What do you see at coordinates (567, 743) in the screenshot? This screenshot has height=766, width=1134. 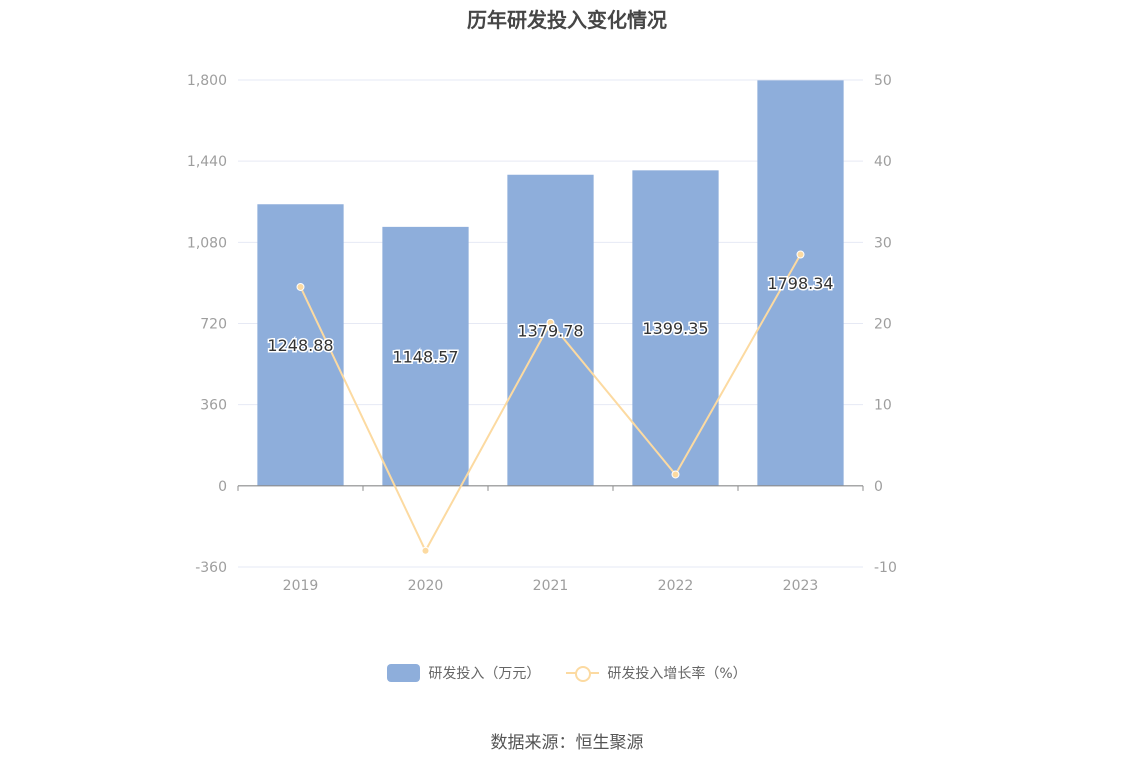 I see `data-source-note: 数据来源：恒生聚源` at bounding box center [567, 743].